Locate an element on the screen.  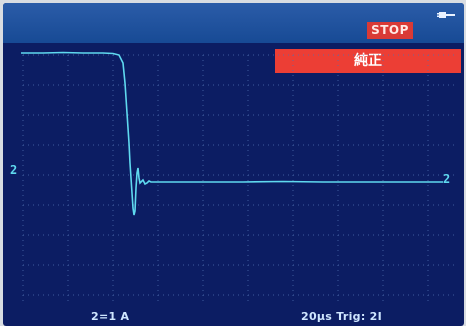
channel-marker-left: 2 is located at coordinates (14, 170).